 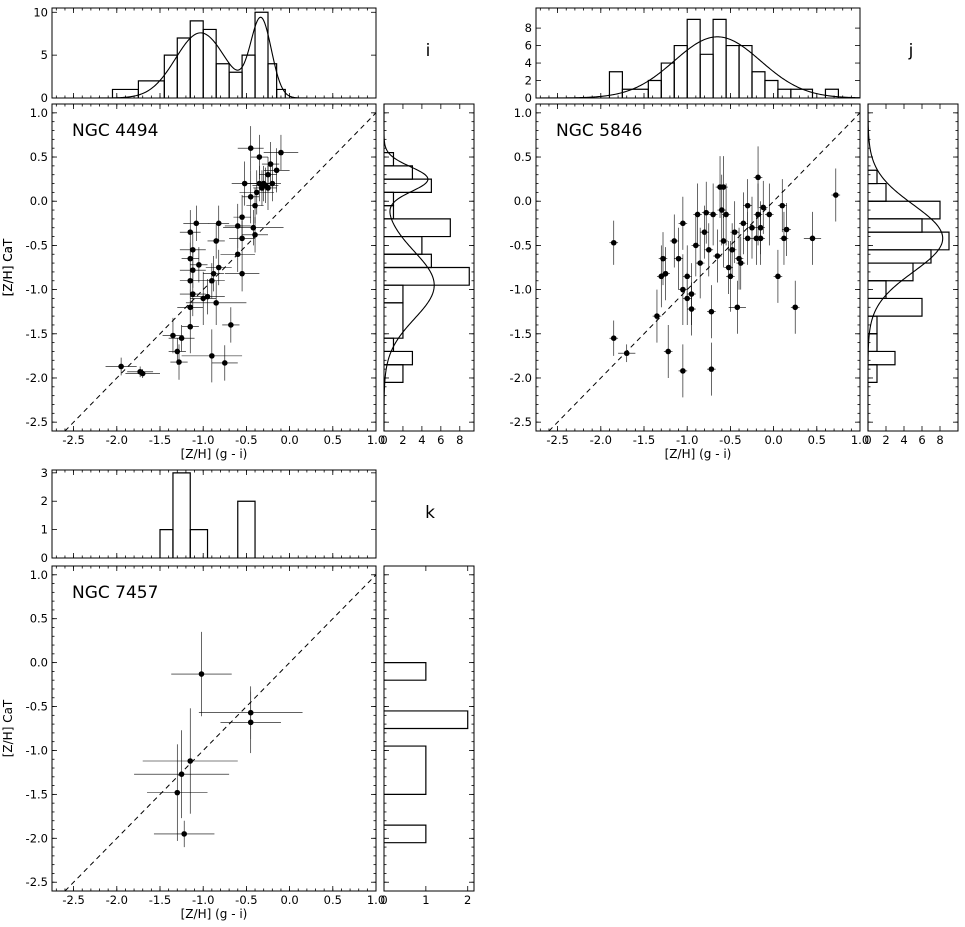 I want to click on galaxy-label: NGC 5846, so click(x=599, y=131).